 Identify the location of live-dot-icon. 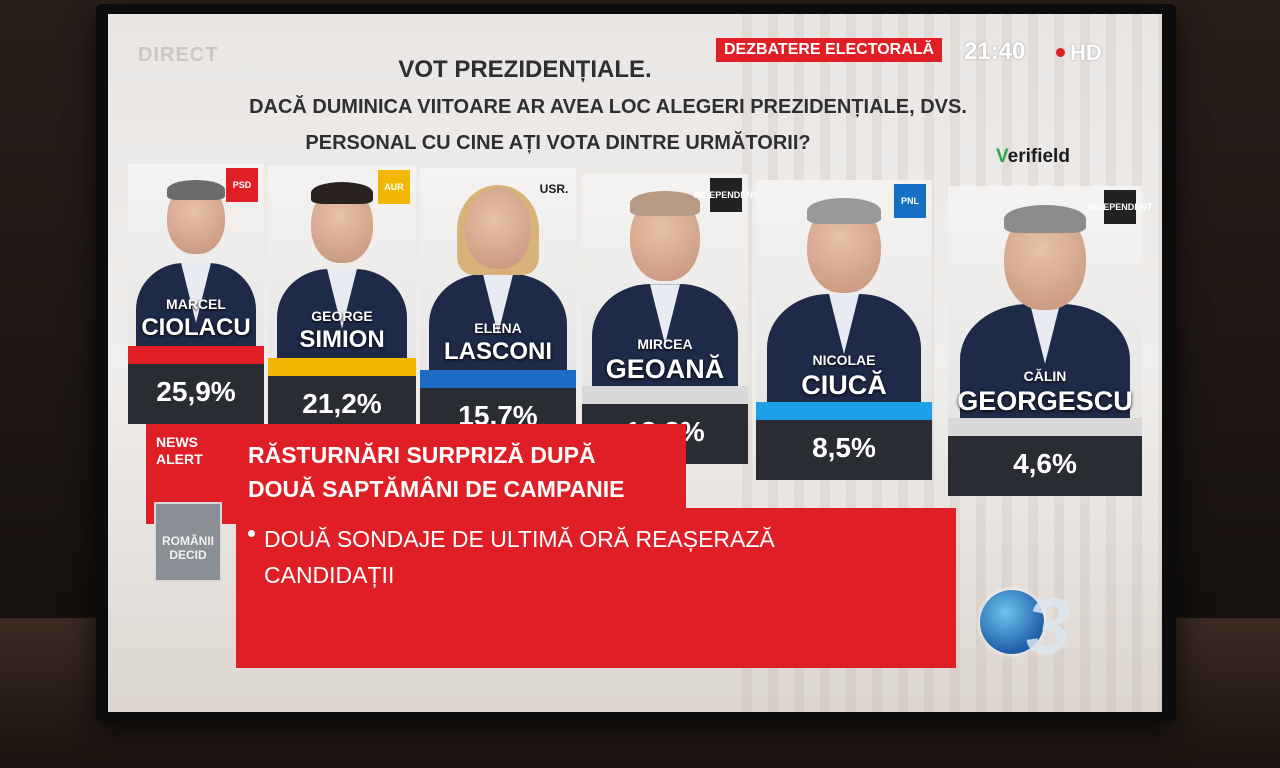
(1060, 52).